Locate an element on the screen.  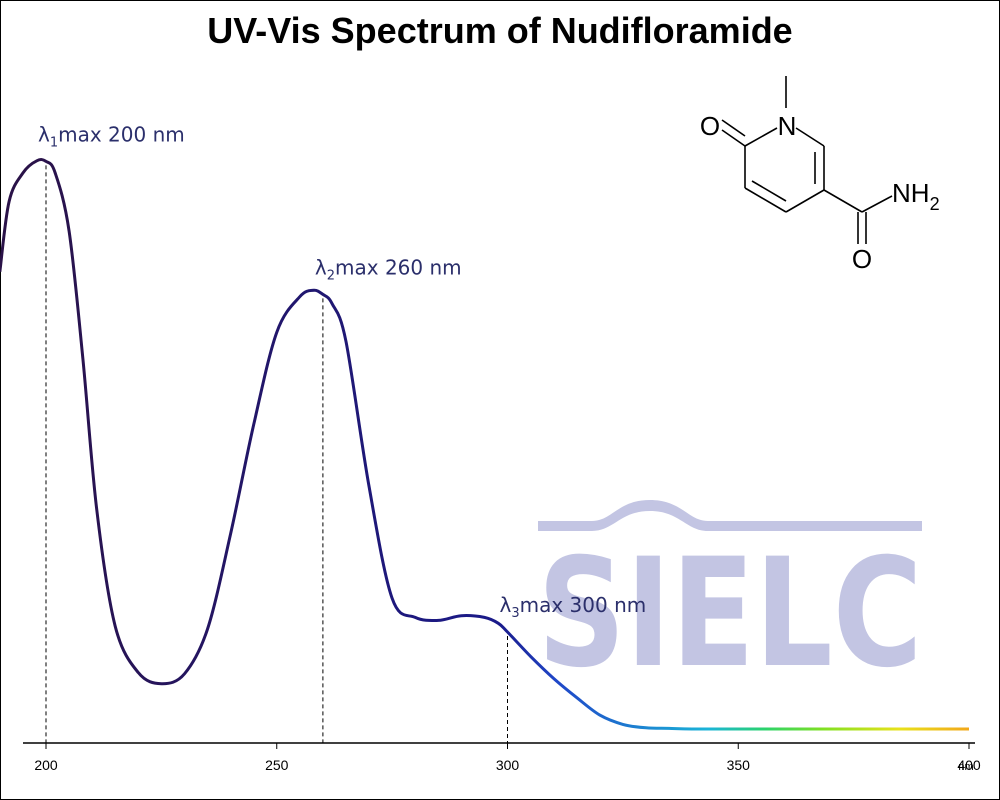
peak-label-2: λ2max 260 nm is located at coordinates (388, 269).